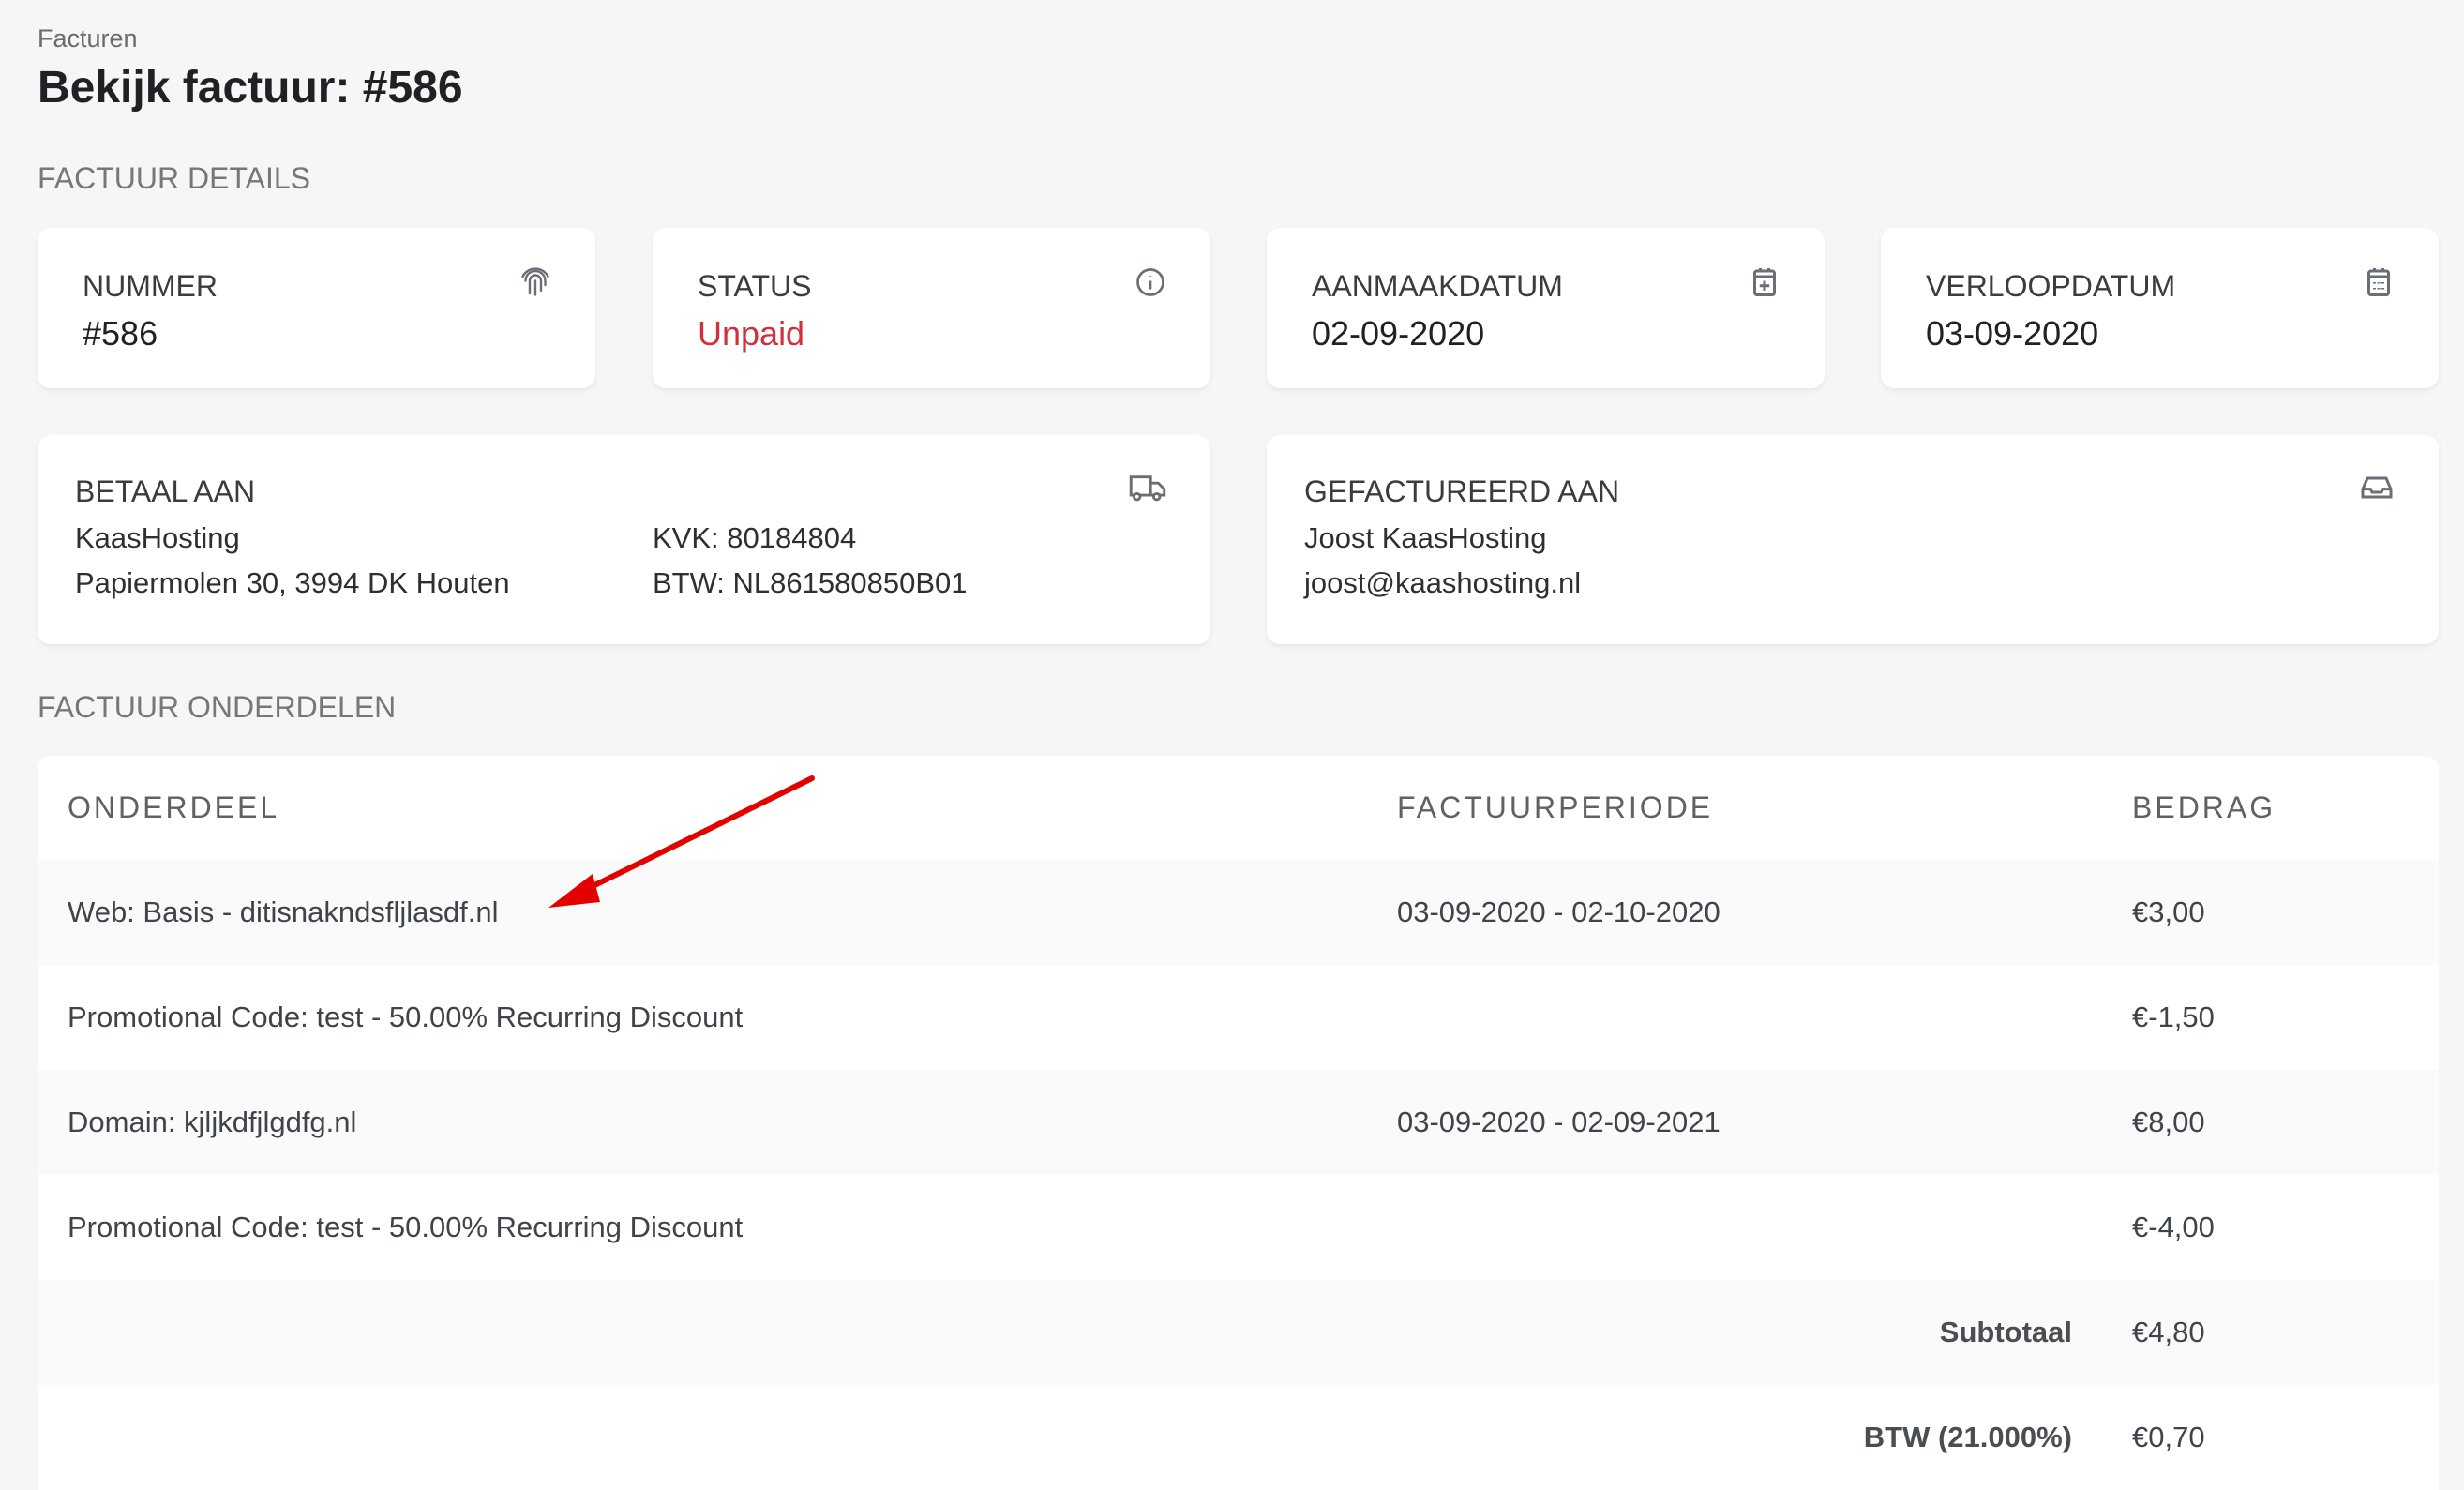  What do you see at coordinates (292, 582) in the screenshot?
I see `pay-to-address: Papiermolen 30, 3994 DK Houten` at bounding box center [292, 582].